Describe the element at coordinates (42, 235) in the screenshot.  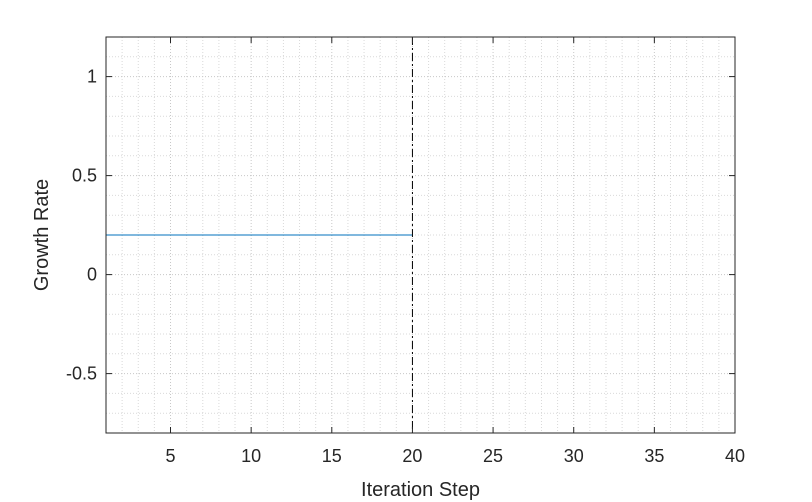
I see `y-axis-label: Growth Rate` at that location.